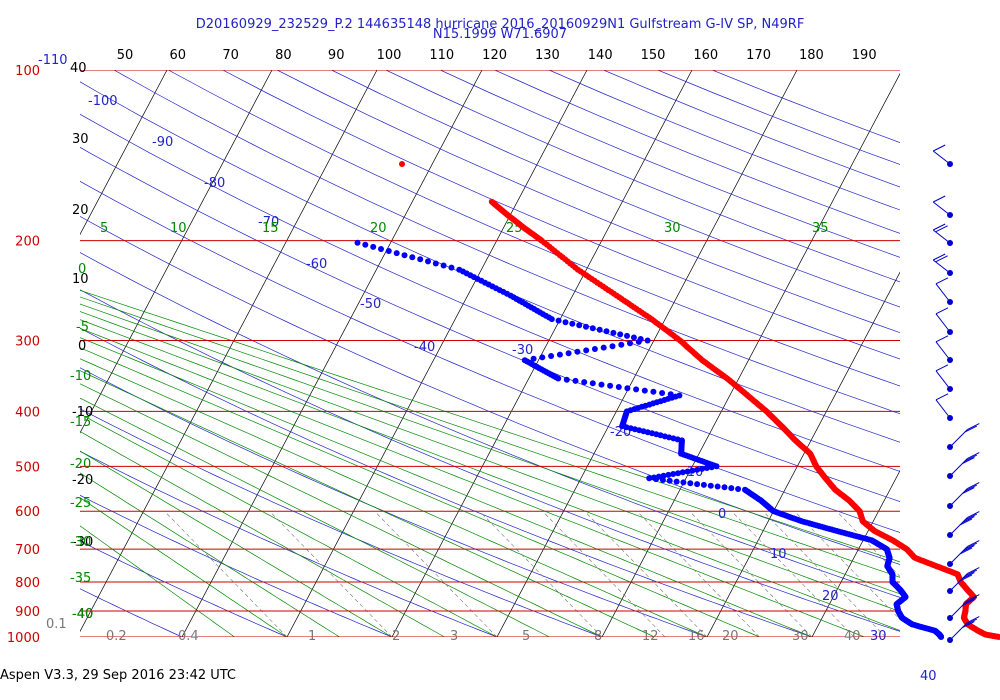 This screenshot has width=1000, height=700. What do you see at coordinates (82, 346) in the screenshot?
I see `isotherm-label: 0` at bounding box center [82, 346].